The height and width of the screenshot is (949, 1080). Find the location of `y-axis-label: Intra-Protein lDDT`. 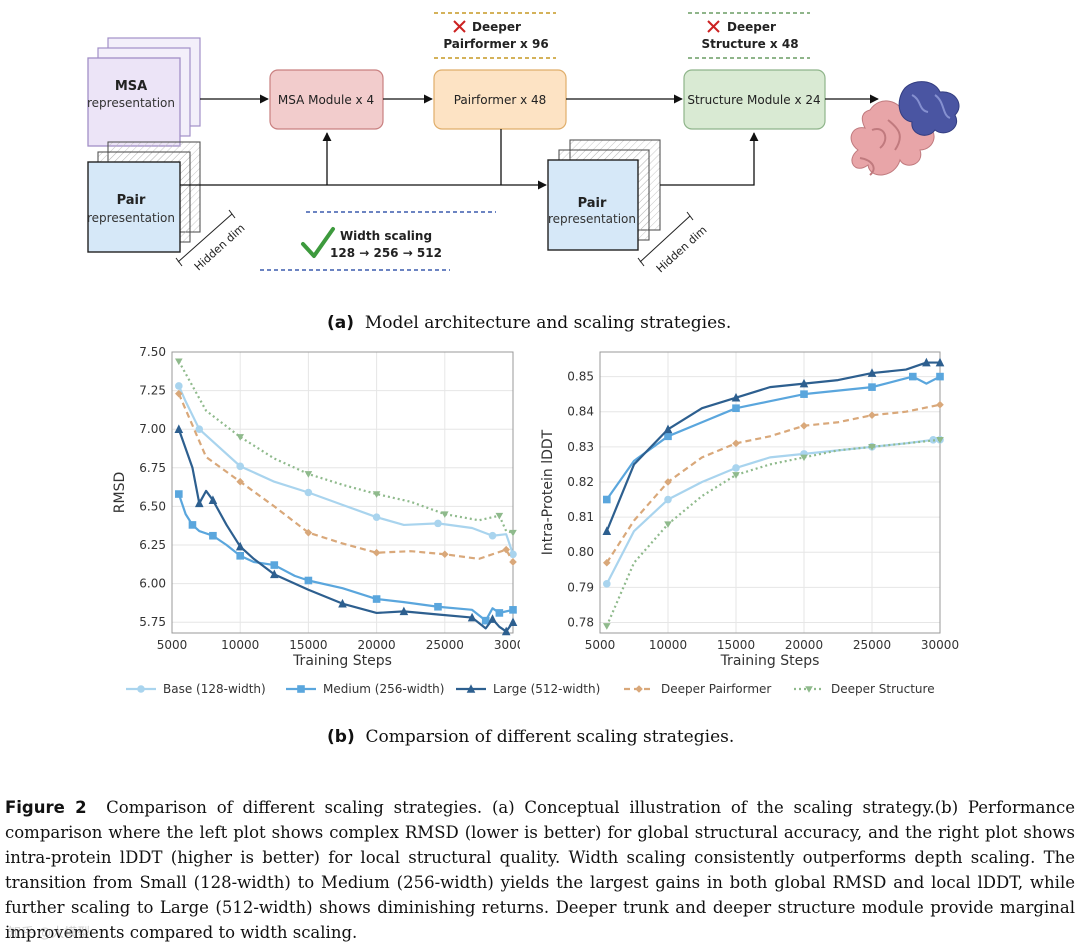

y-axis-label: Intra-Protein lDDT is located at coordinates (548, 492).